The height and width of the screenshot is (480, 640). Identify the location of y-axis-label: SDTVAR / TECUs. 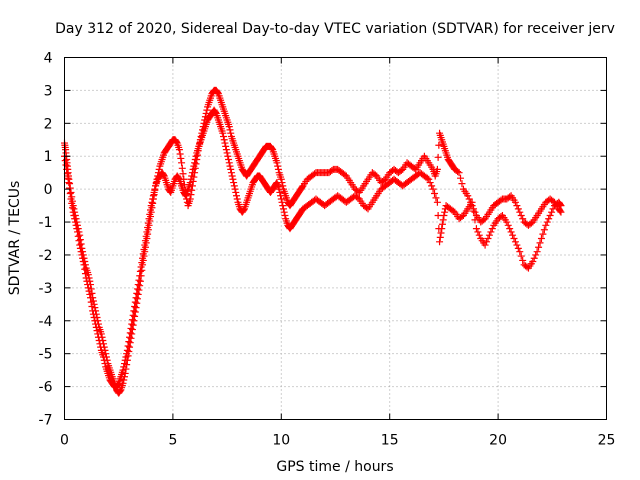
(15, 238).